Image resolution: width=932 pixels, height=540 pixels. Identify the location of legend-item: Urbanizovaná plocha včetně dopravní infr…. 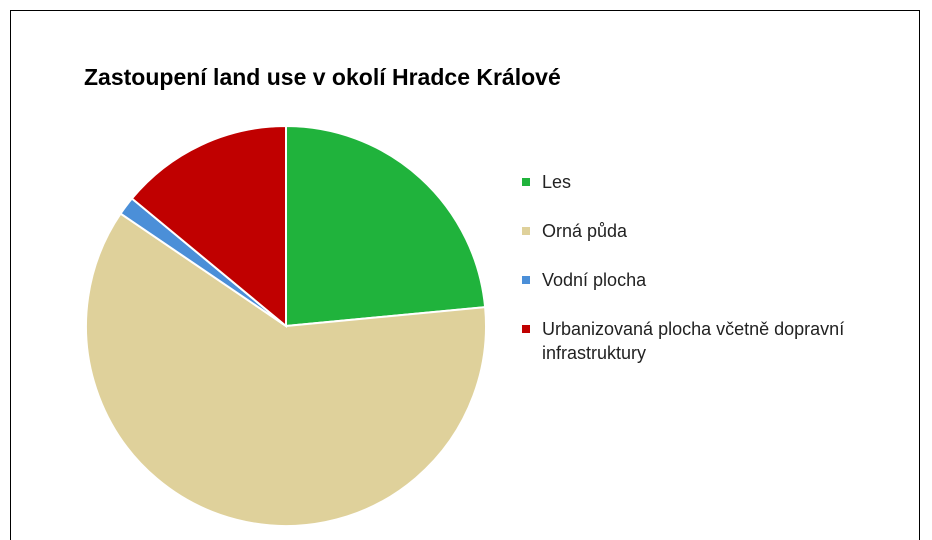
(702, 341).